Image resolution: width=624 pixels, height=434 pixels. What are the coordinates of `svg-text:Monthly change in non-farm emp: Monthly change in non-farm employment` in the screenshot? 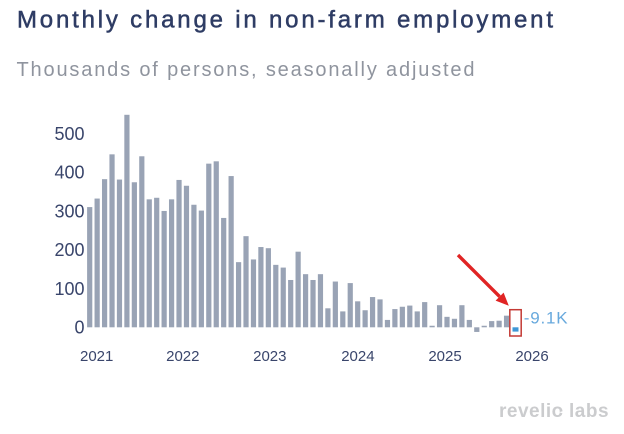 It's located at (285, 20).